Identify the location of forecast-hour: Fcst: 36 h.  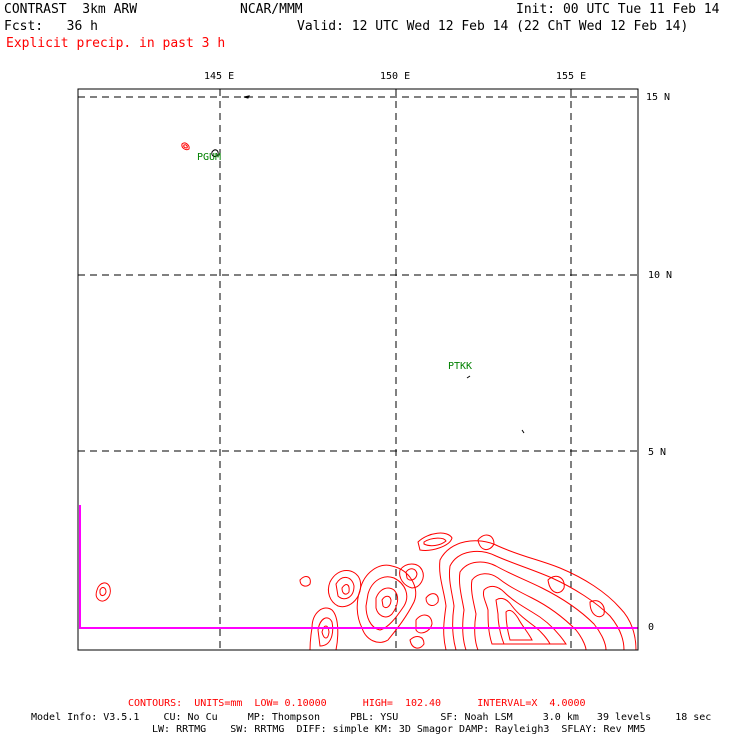
(51, 26).